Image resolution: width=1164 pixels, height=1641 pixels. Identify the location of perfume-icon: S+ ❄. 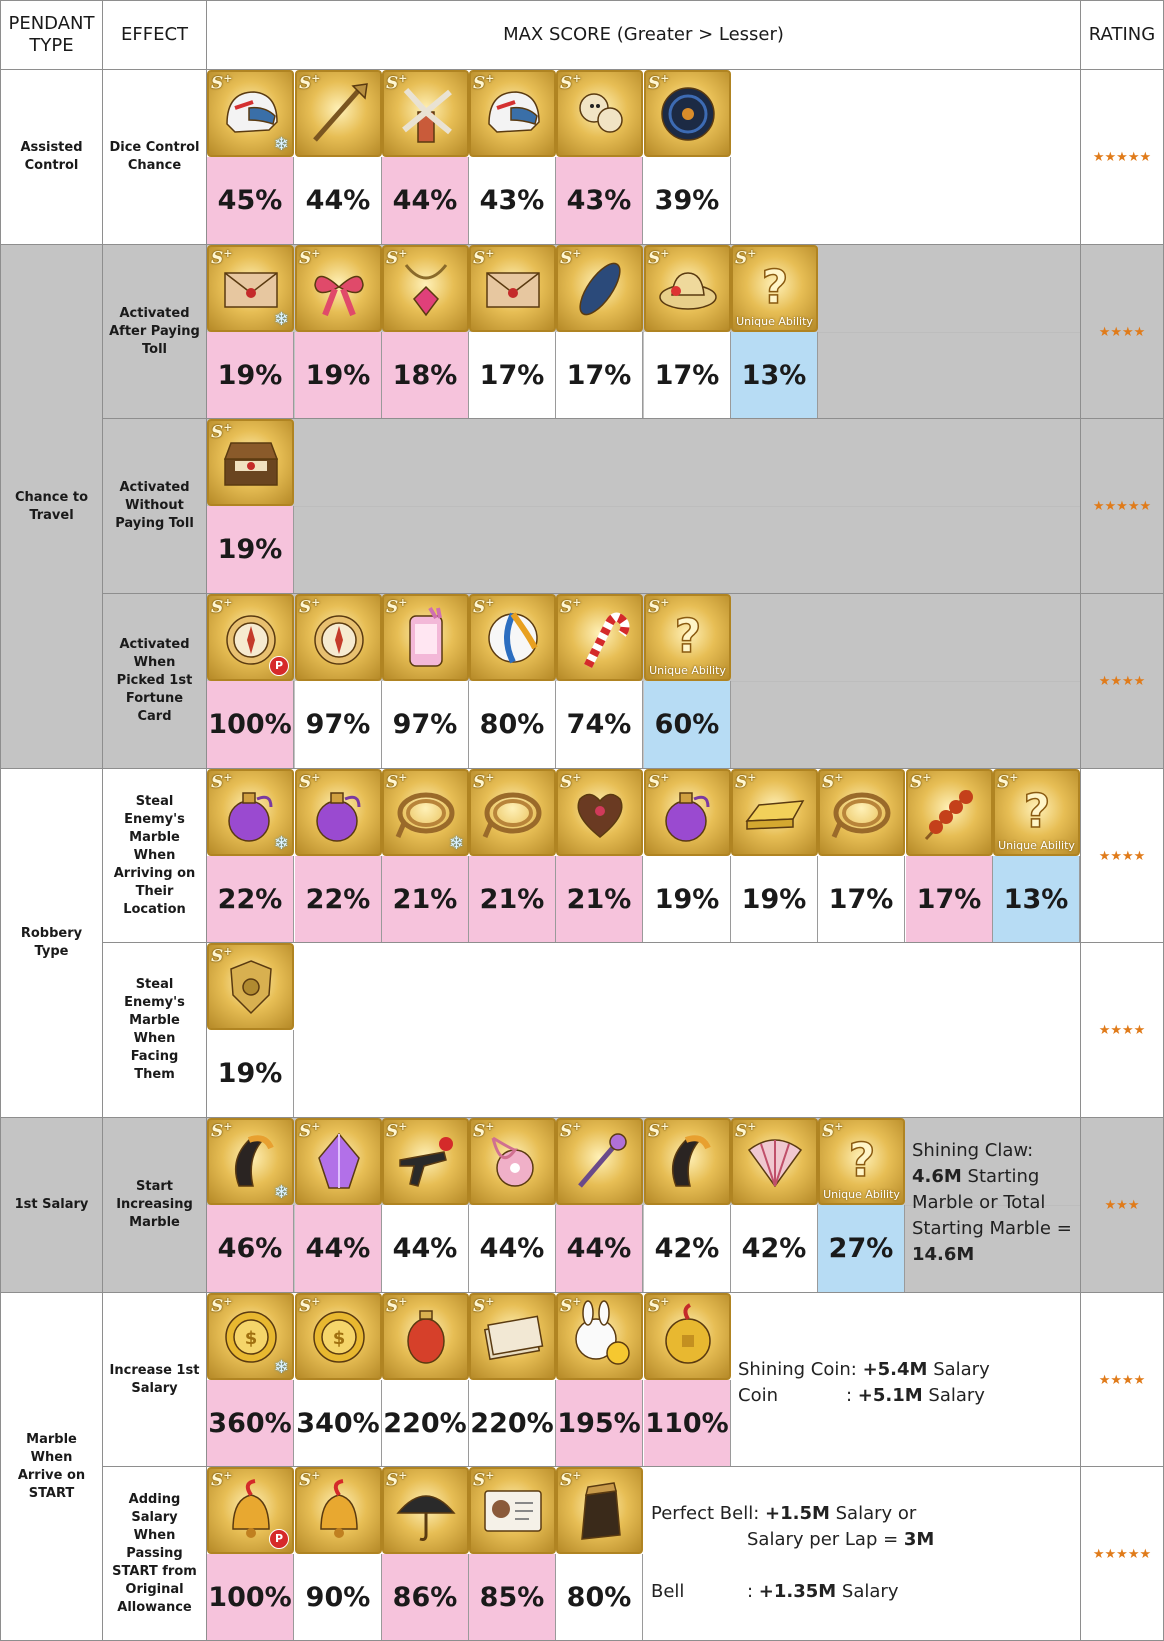
(250, 812).